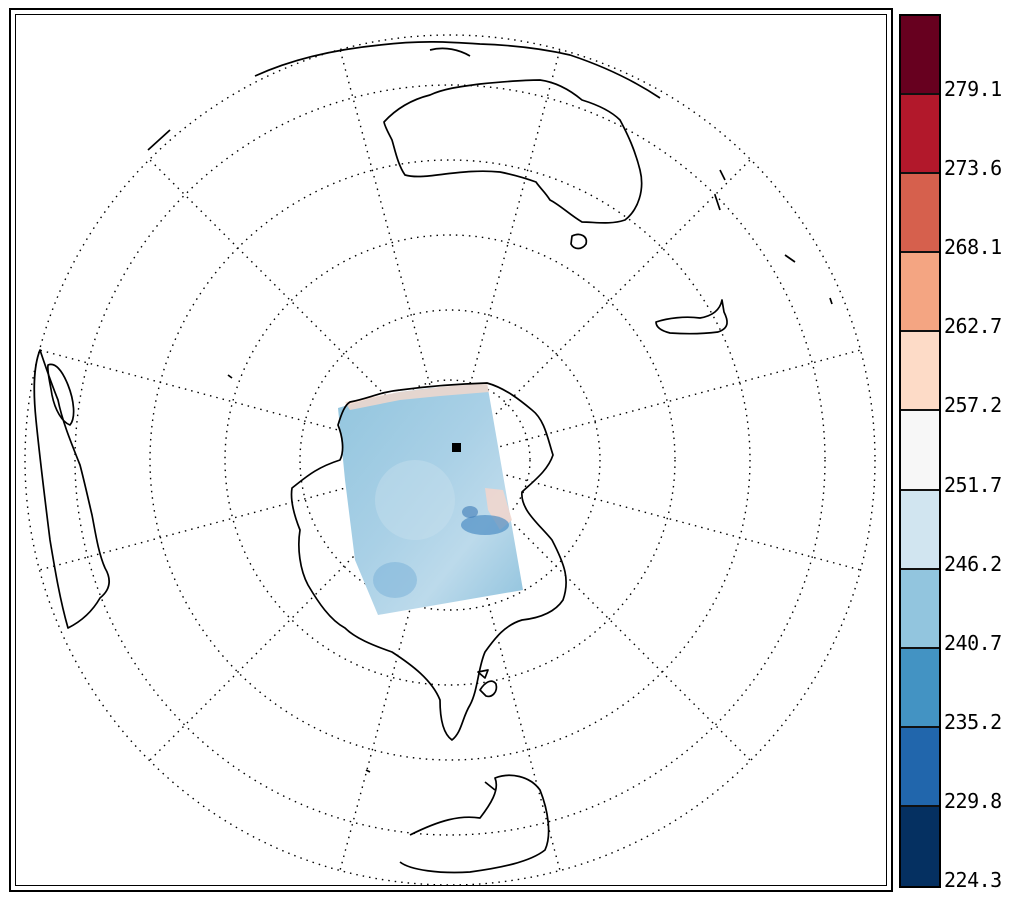 This screenshot has width=1024, height=900. I want to click on colorbar-tick-label: 229.8, so click(973, 800).